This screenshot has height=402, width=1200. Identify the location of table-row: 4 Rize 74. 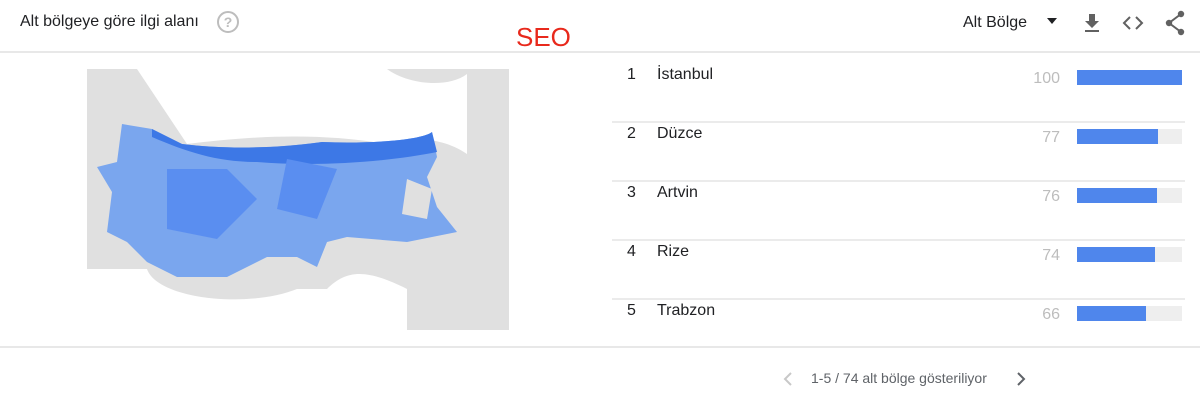
(898, 269).